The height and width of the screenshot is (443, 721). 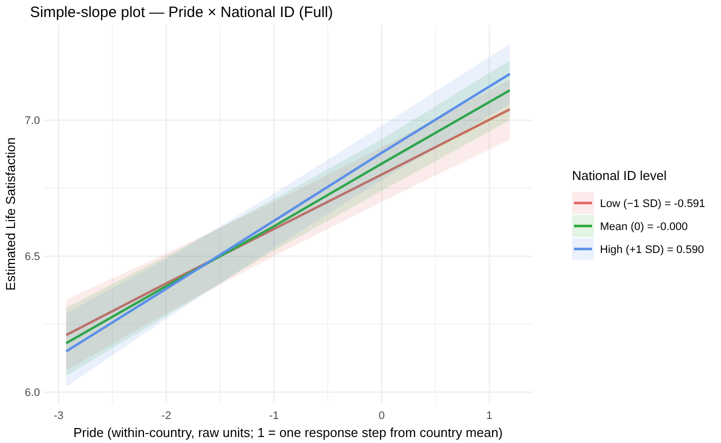 What do you see at coordinates (381, 416) in the screenshot?
I see `x-tick-label: 0` at bounding box center [381, 416].